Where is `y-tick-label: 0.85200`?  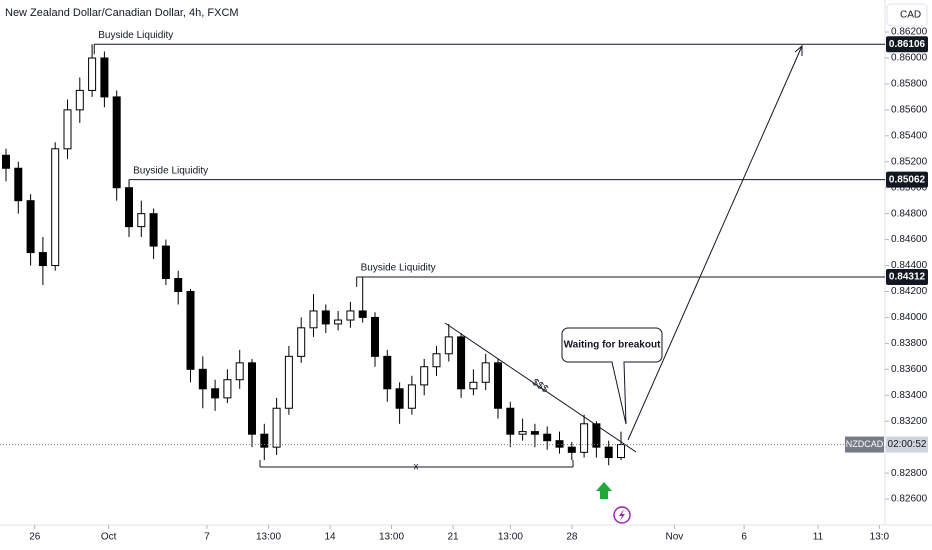 y-tick-label: 0.85200 is located at coordinates (909, 161).